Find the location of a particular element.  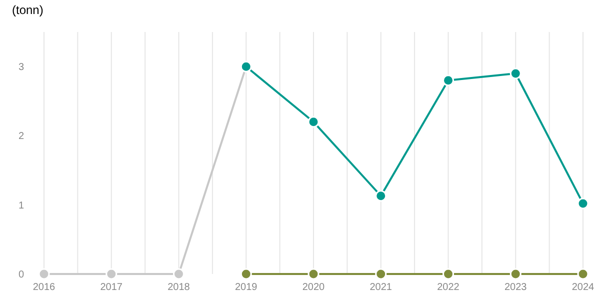

x-tick-label: 2023 is located at coordinates (516, 287).